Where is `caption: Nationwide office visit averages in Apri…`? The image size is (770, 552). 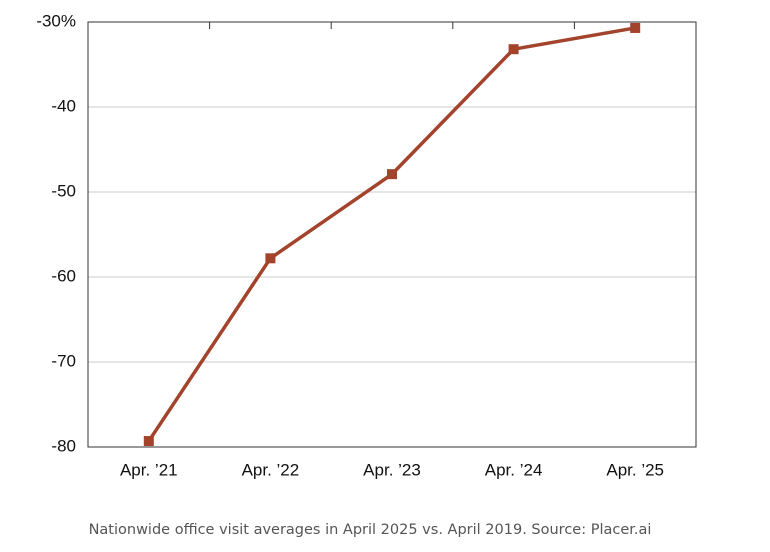 caption: Nationwide office visit averages in Apri… is located at coordinates (370, 530).